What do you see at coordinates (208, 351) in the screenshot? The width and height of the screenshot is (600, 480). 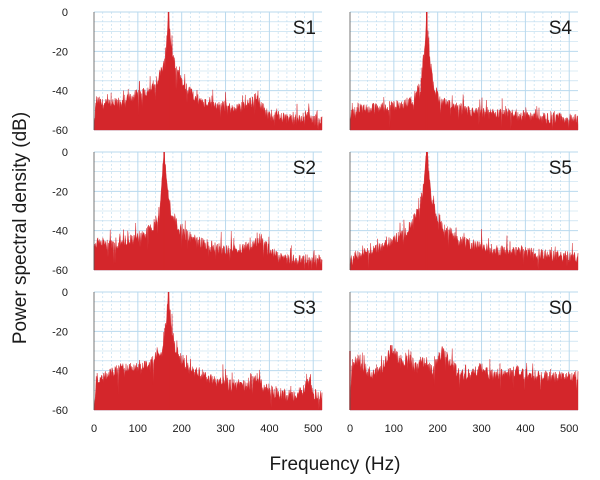 I see `spectrum-area-s3` at bounding box center [208, 351].